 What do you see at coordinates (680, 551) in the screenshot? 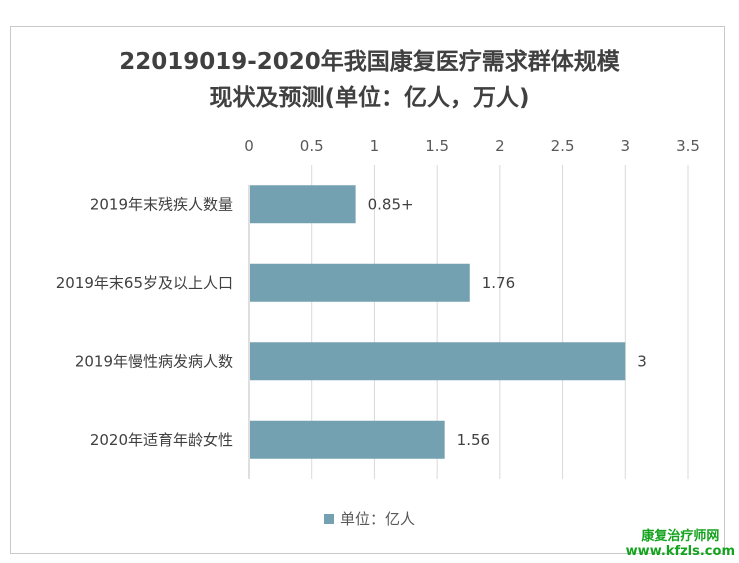
I see `watermark-line-2: www.kfzls.com` at bounding box center [680, 551].